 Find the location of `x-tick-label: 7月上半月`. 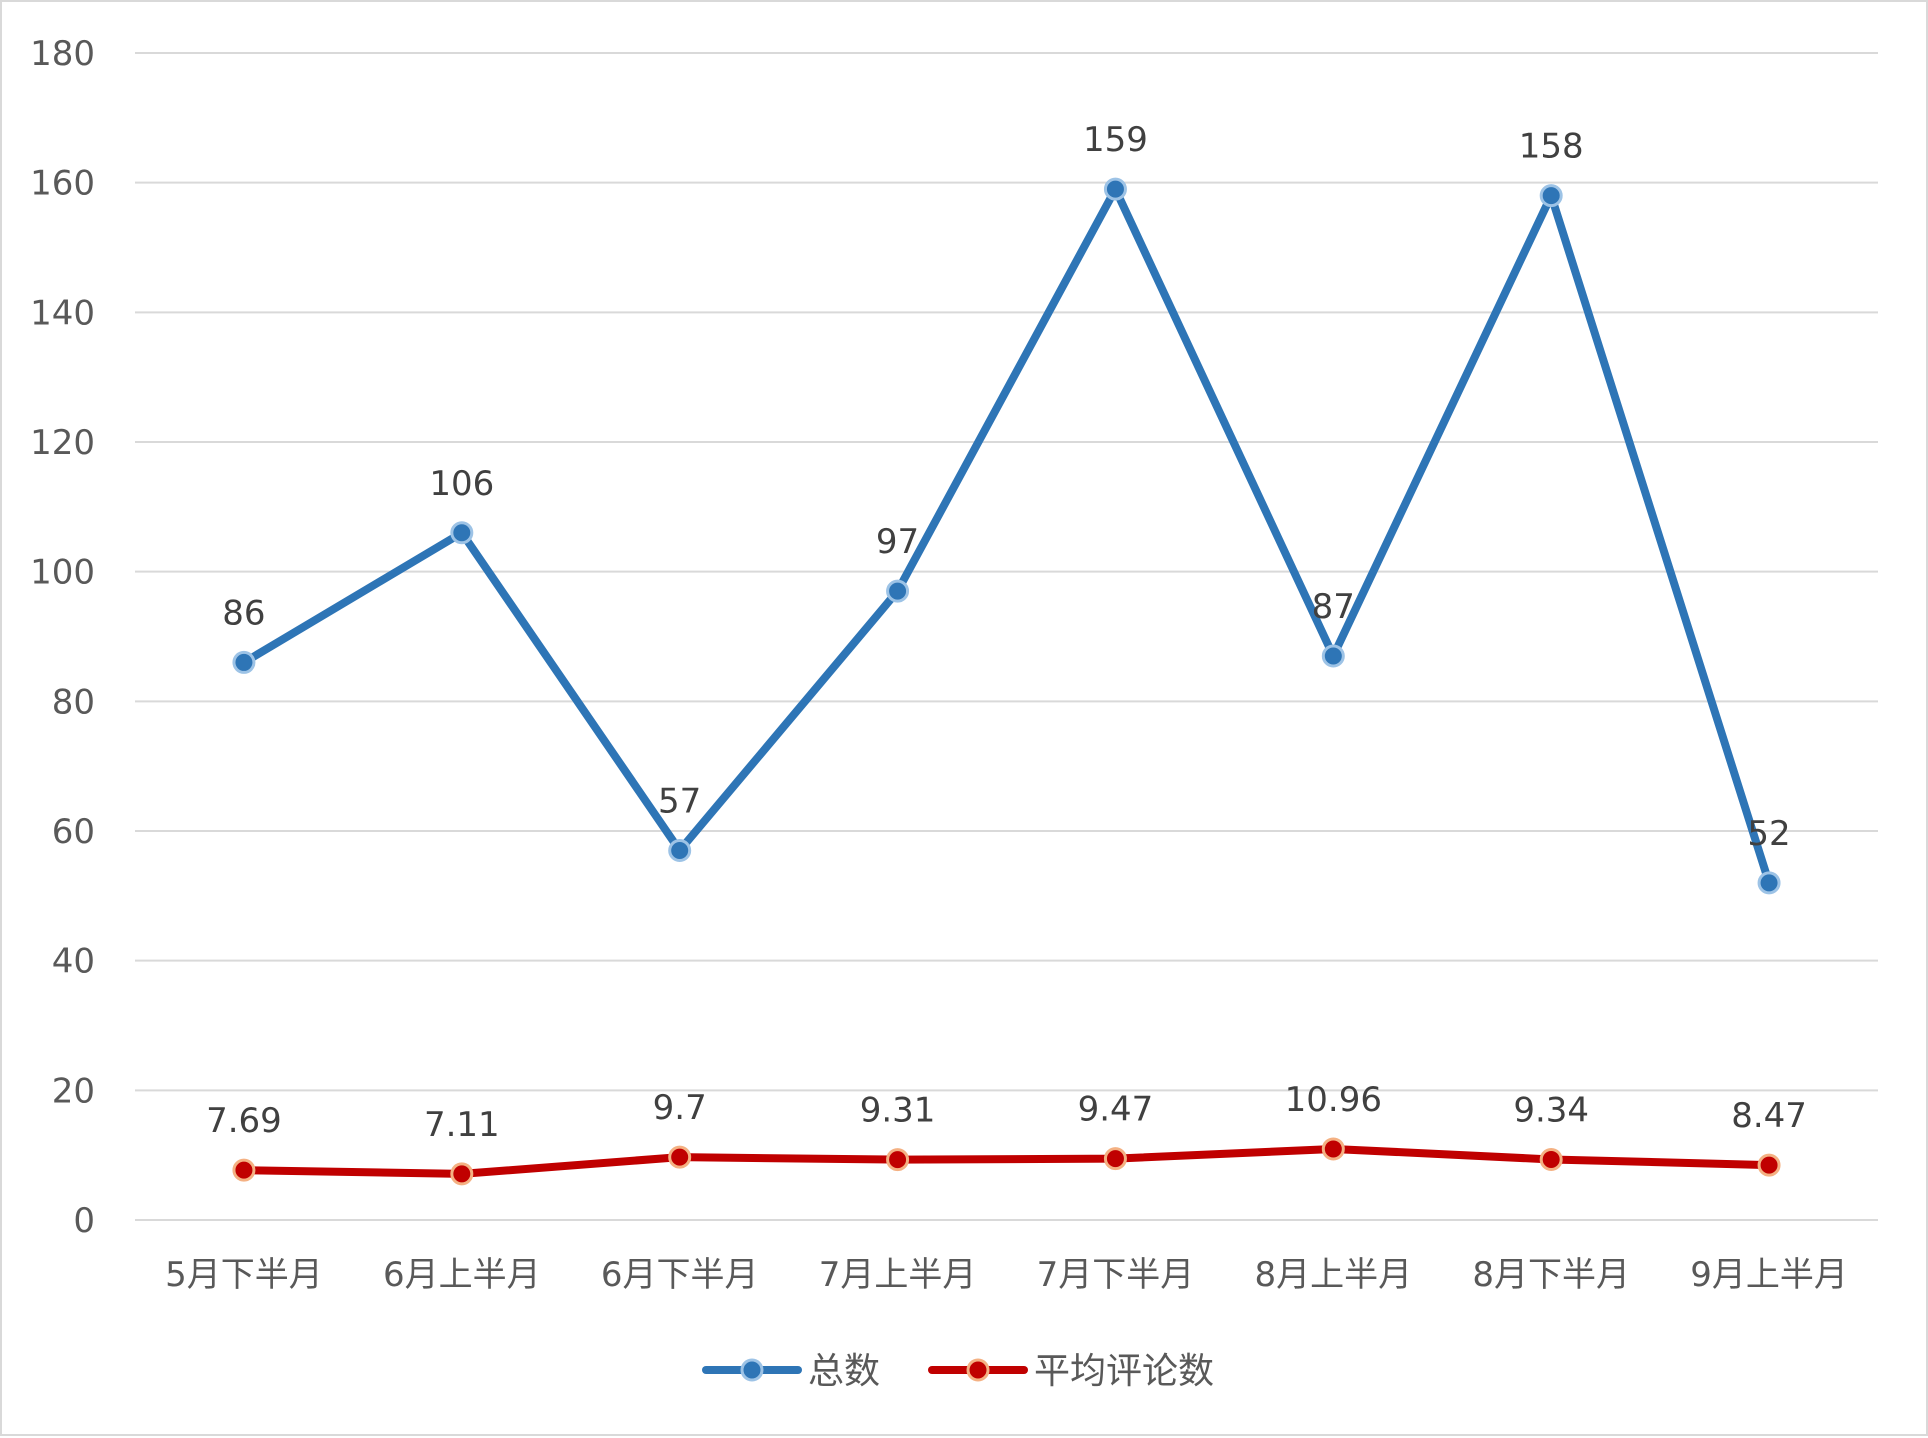

x-tick-label: 7月上半月 is located at coordinates (898, 1275).